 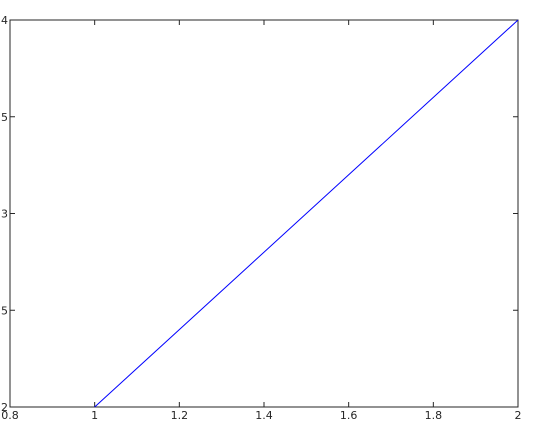 I want to click on x-tick-label: 2, so click(x=518, y=415).